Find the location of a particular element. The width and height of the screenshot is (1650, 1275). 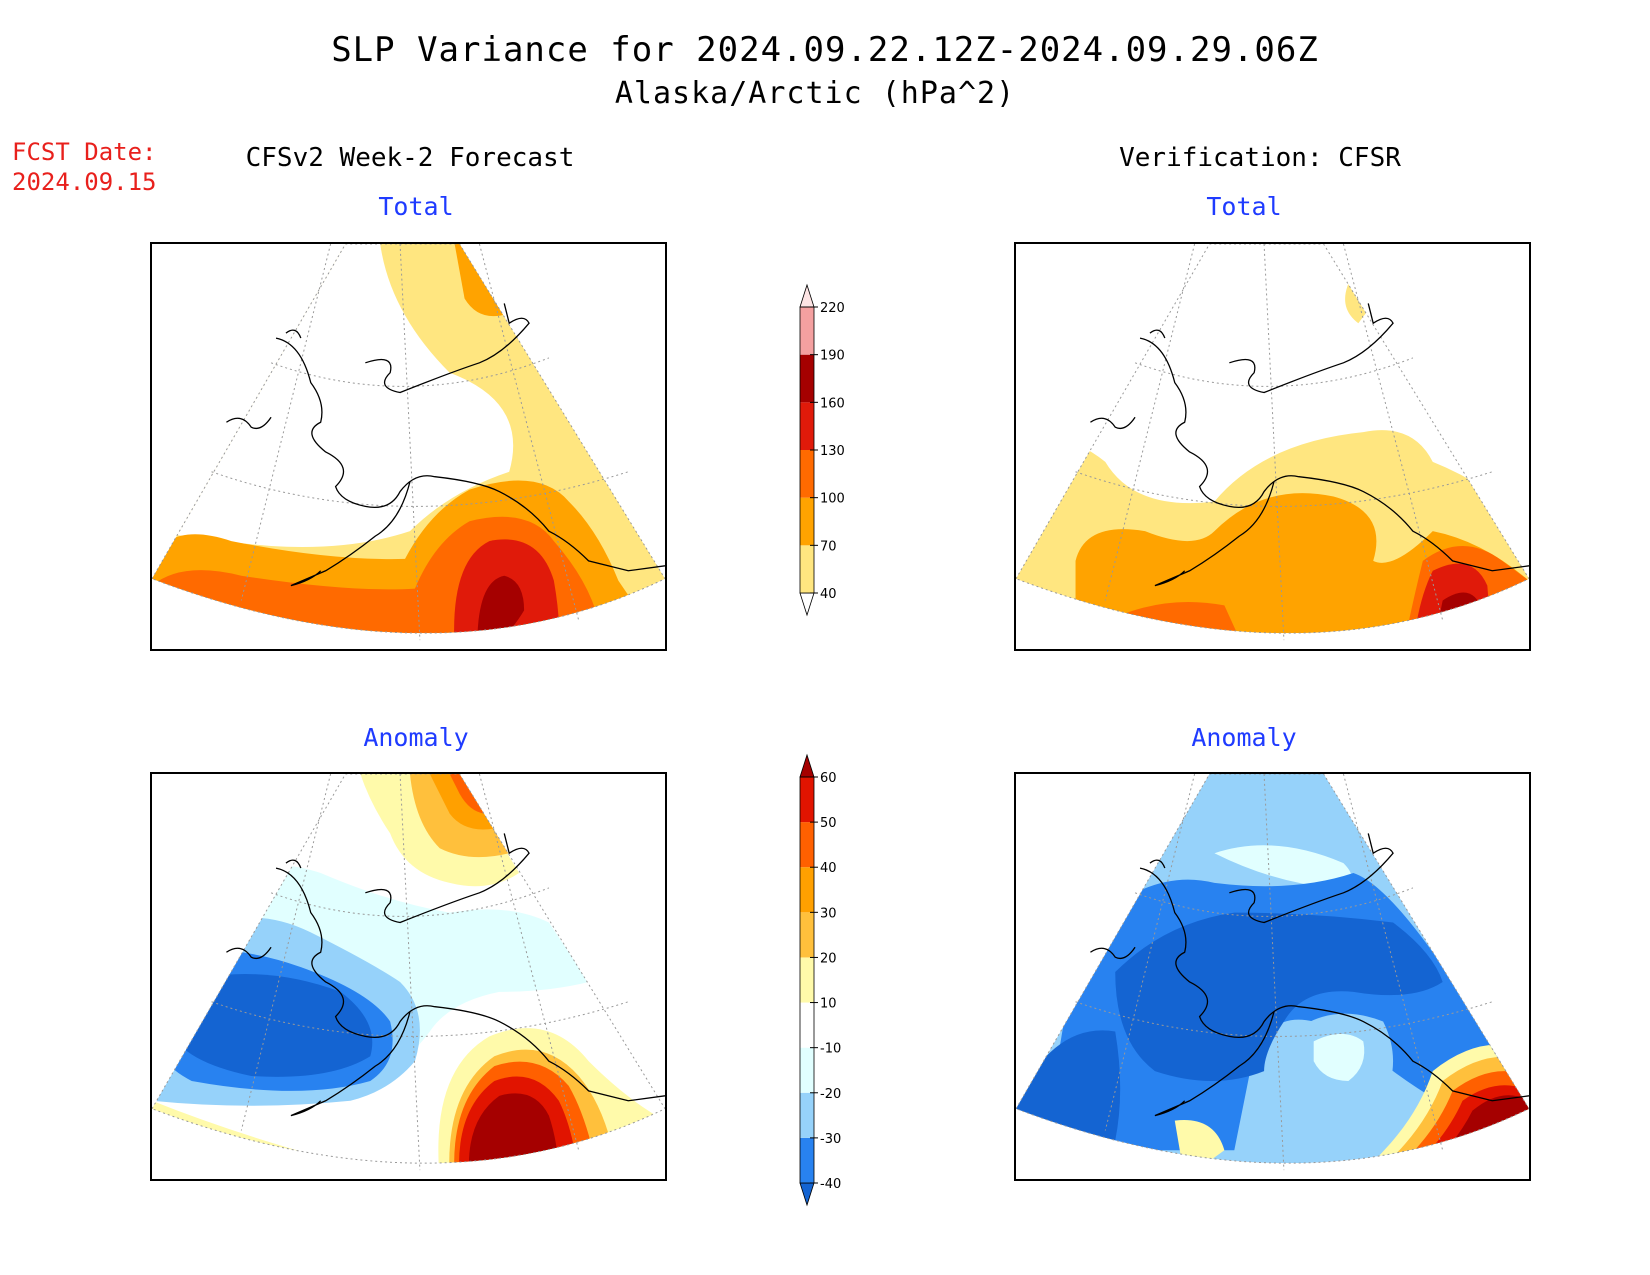

colorbar-anomaly: -40 -30 -20 -10 10 20 30 40 50 60 is located at coordinates (830, 980).